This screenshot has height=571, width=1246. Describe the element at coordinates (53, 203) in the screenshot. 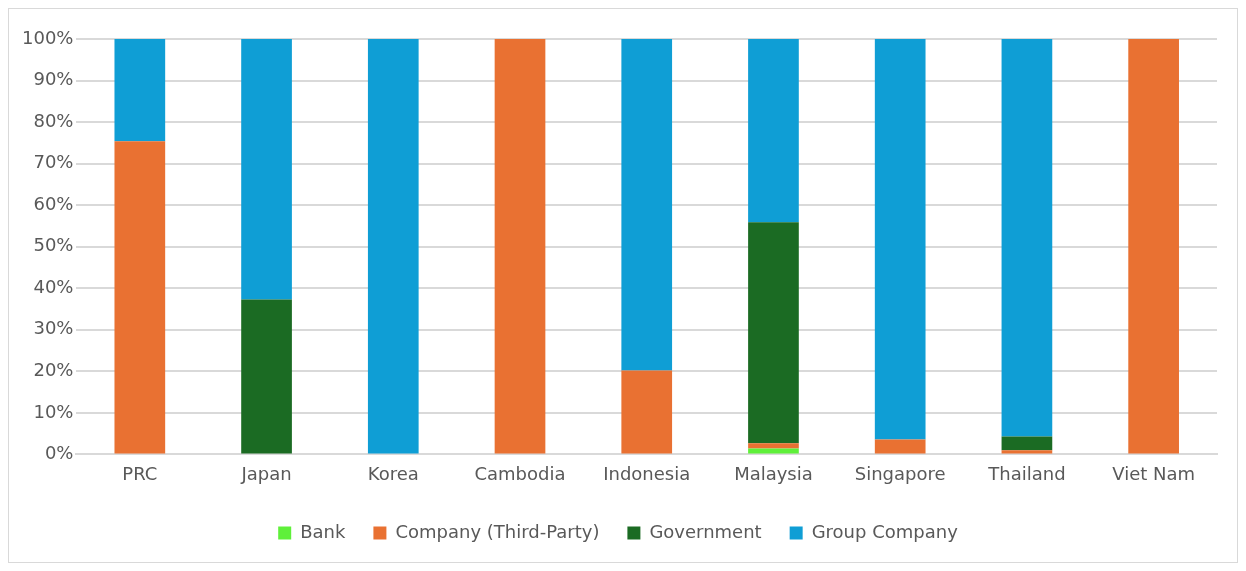

I see `y-tick-label: 60%` at that location.